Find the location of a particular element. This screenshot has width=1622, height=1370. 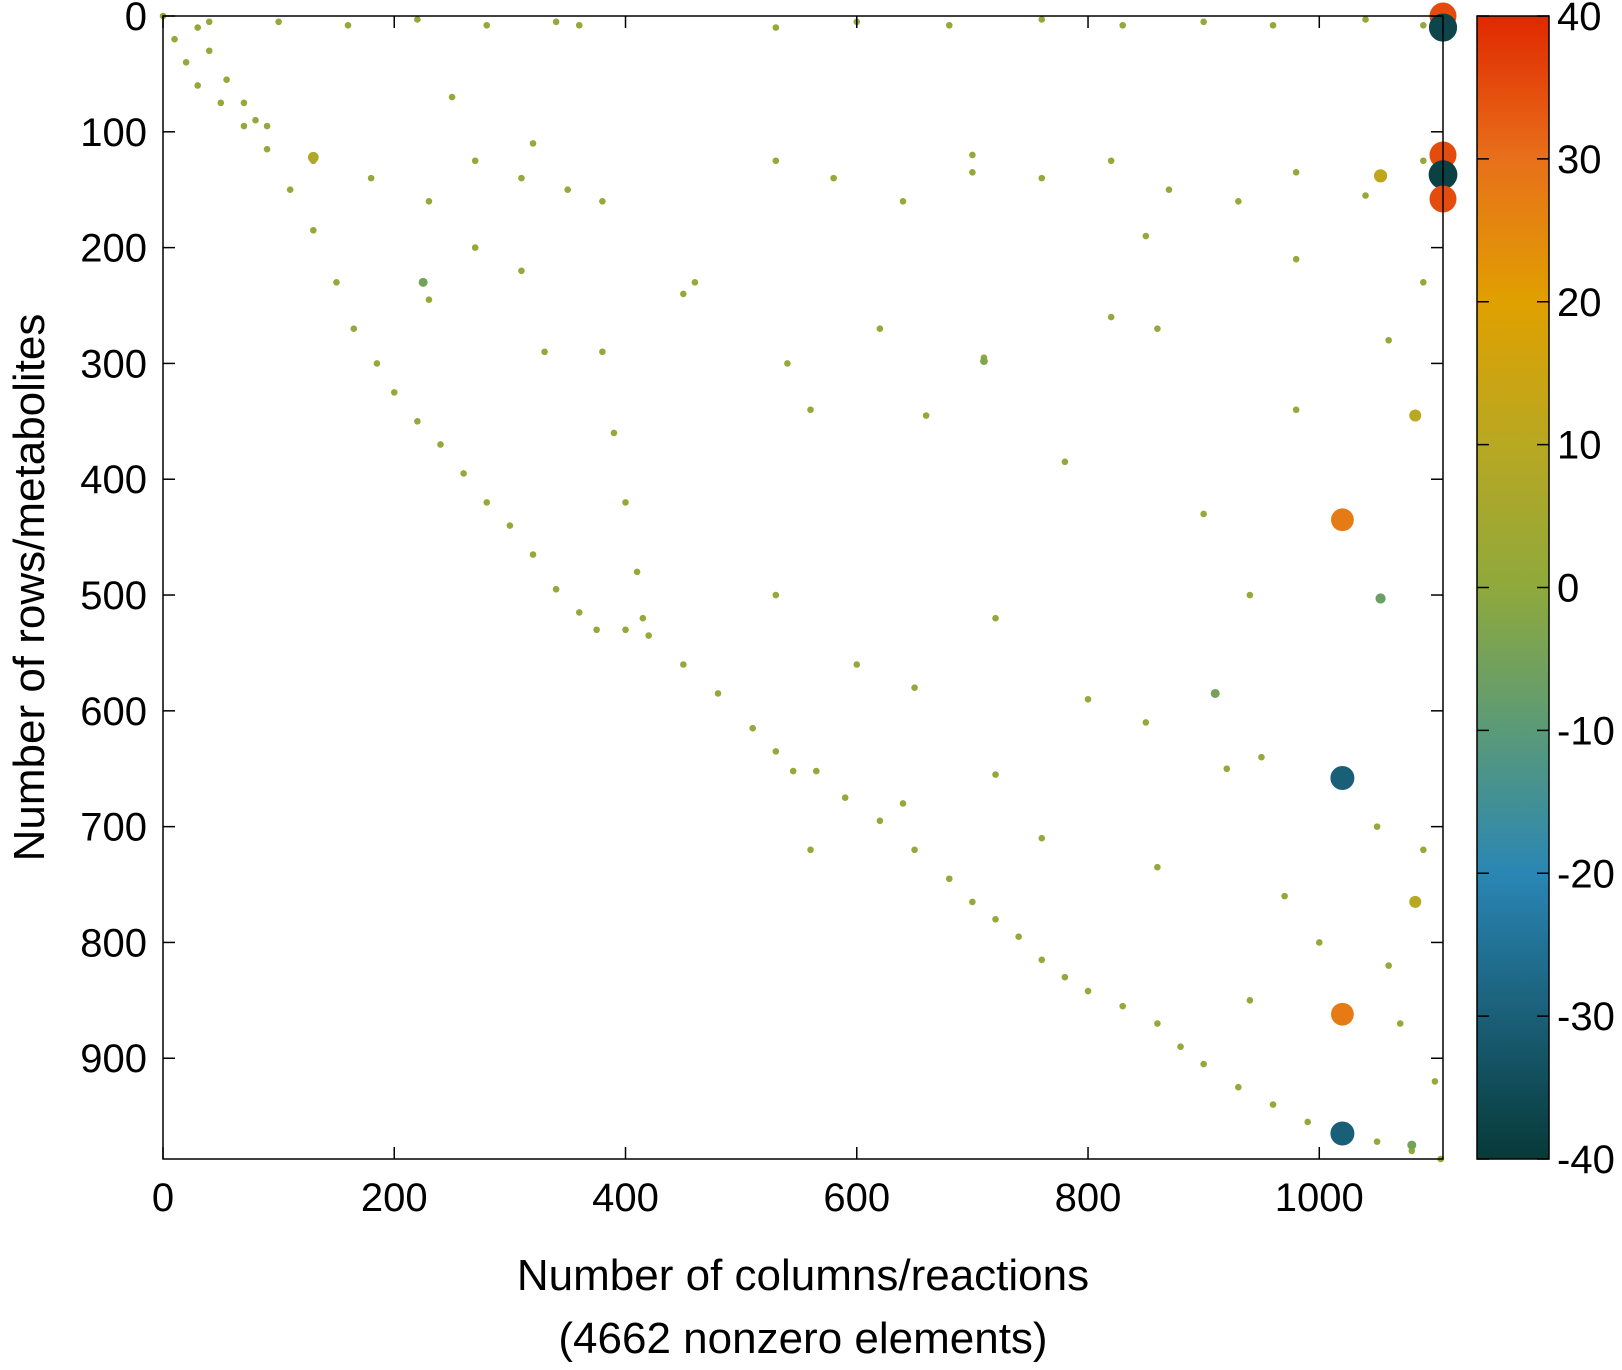

y-tick-label: 700 is located at coordinates (113, 828).